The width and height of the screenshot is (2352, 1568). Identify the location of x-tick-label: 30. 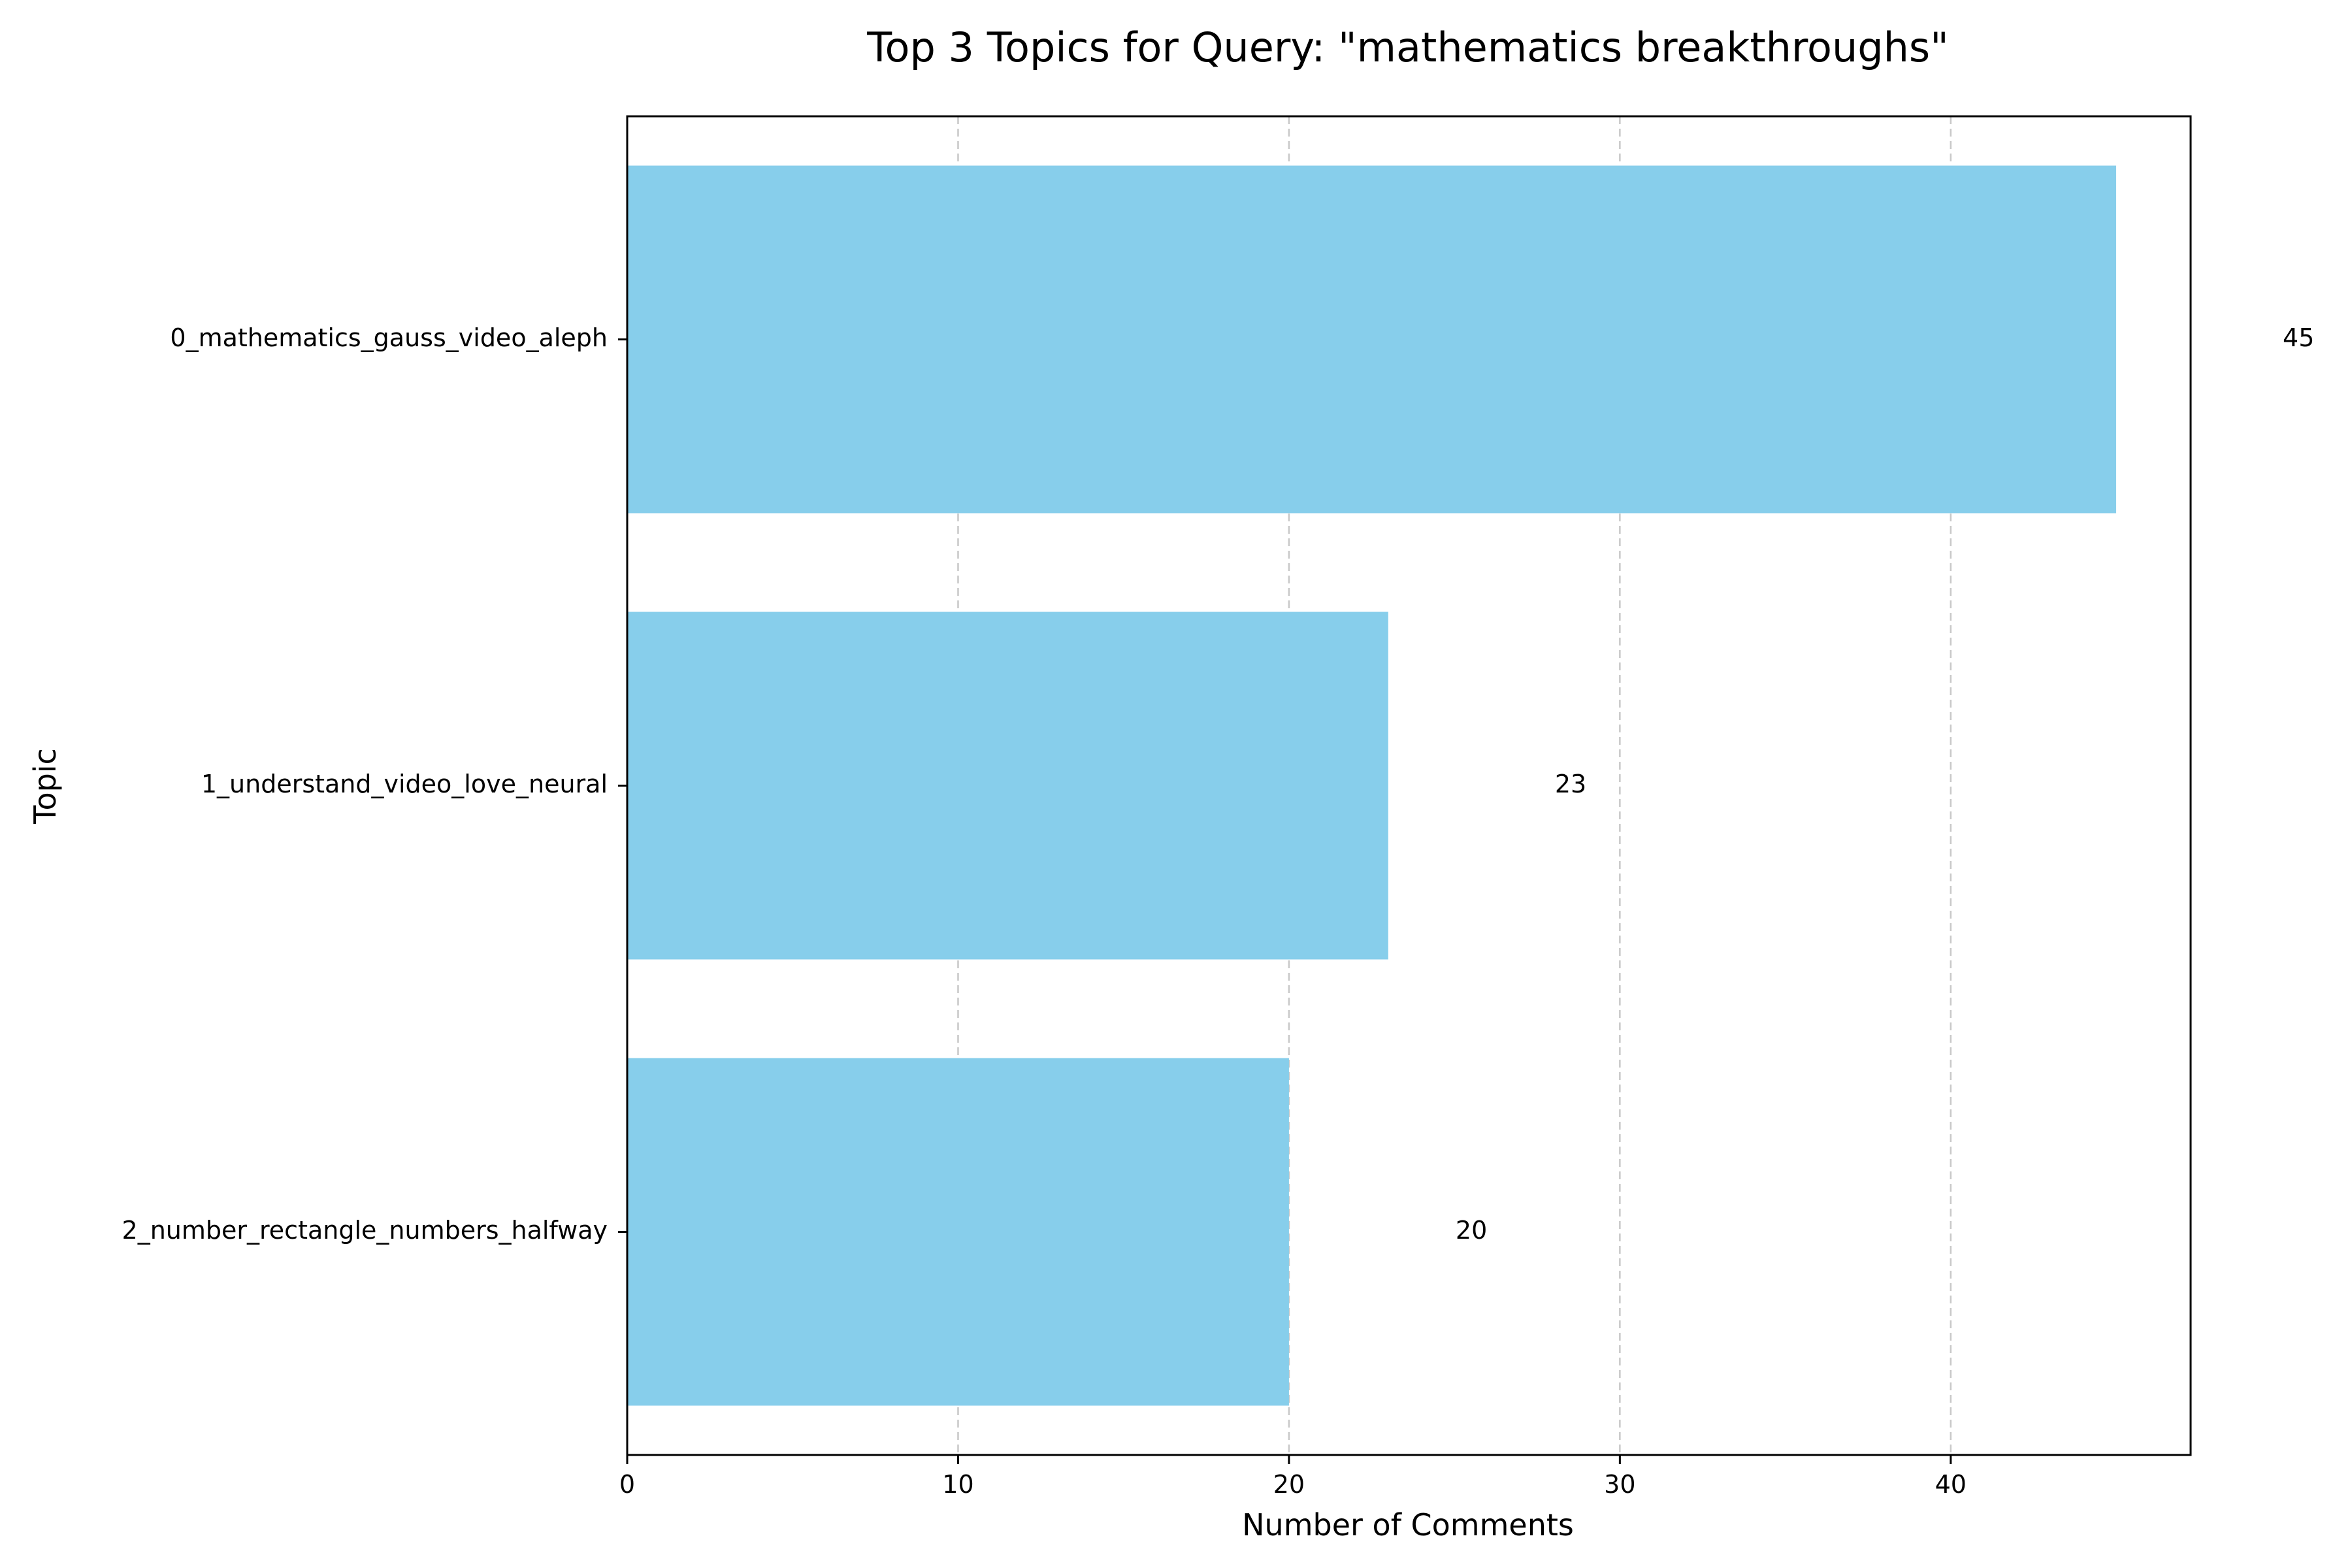
(1619, 1484).